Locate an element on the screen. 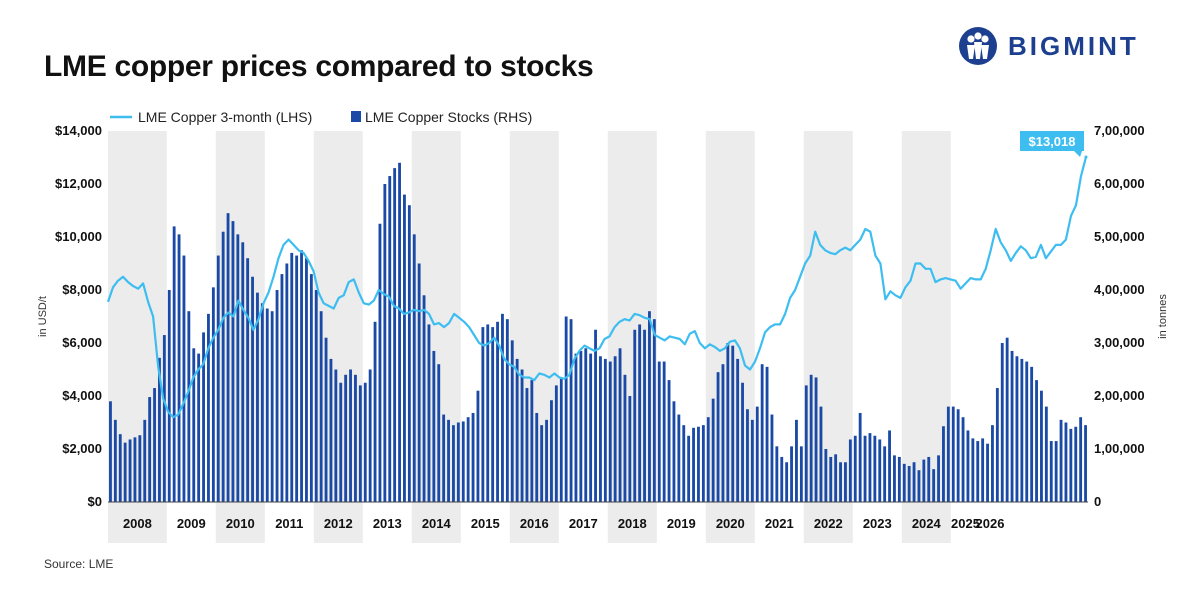 The width and height of the screenshot is (1200, 600). callout-label: $13,018 is located at coordinates (1052, 141).